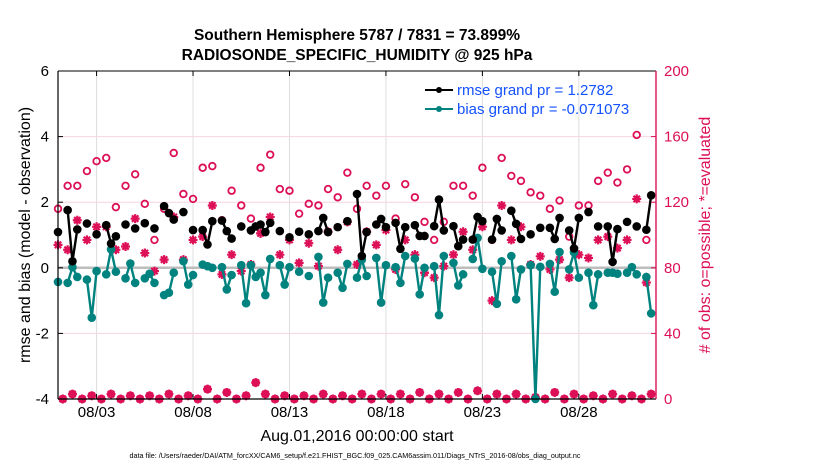 Image resolution: width=830 pixels, height=470 pixels. What do you see at coordinates (676, 137) in the screenshot?
I see `y-right-tick-label: 160` at bounding box center [676, 137].